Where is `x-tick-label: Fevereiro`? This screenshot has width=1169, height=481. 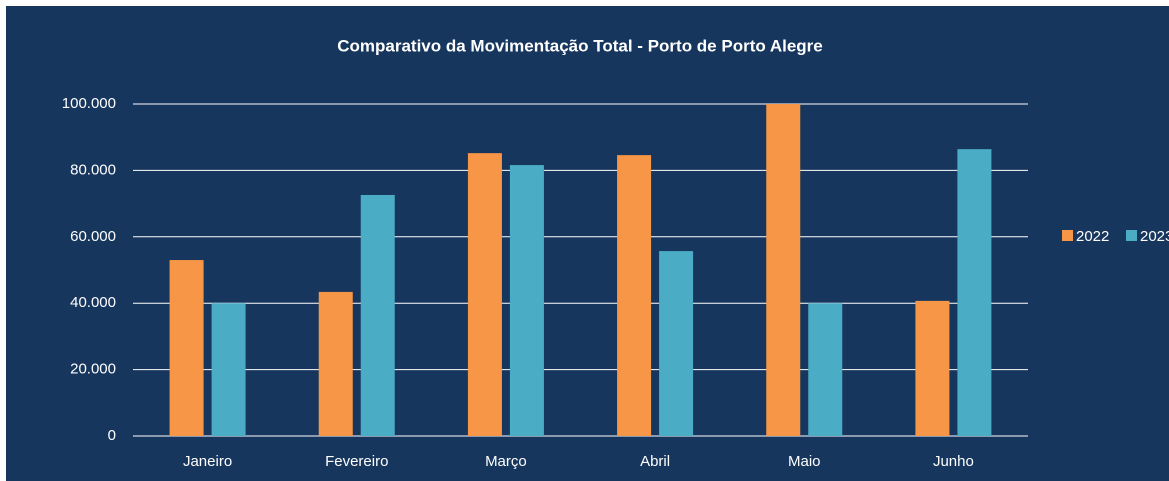
x-tick-label: Fevereiro is located at coordinates (356, 461).